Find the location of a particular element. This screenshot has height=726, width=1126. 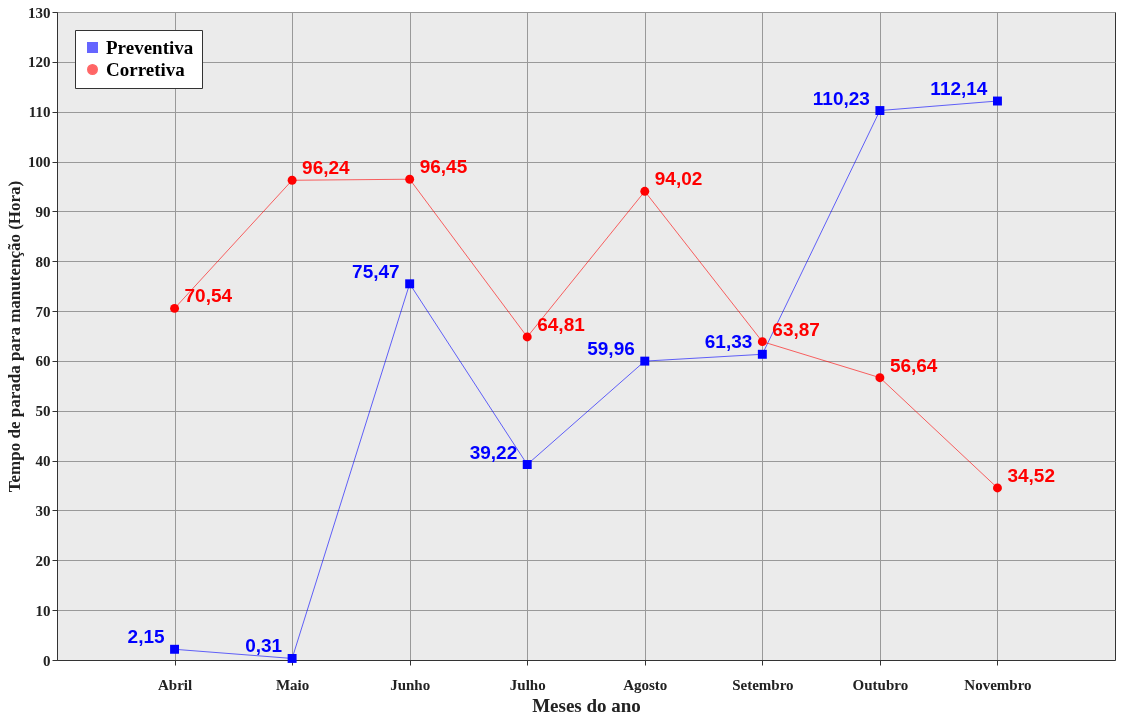

x-tick-label: Setembro is located at coordinates (763, 684).